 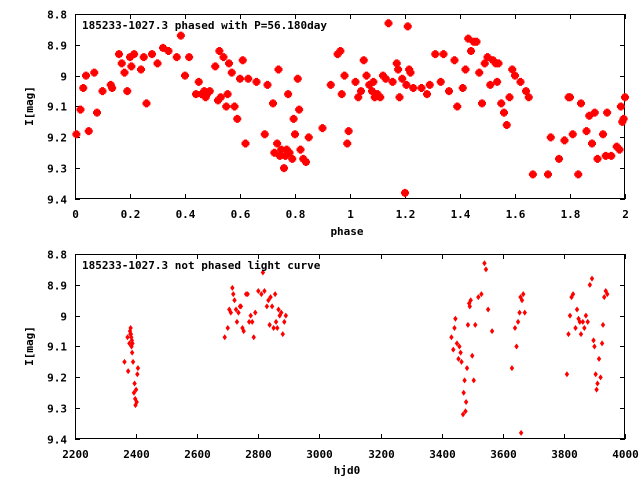 I want to click on x-tick-label: 1, so click(x=350, y=214).